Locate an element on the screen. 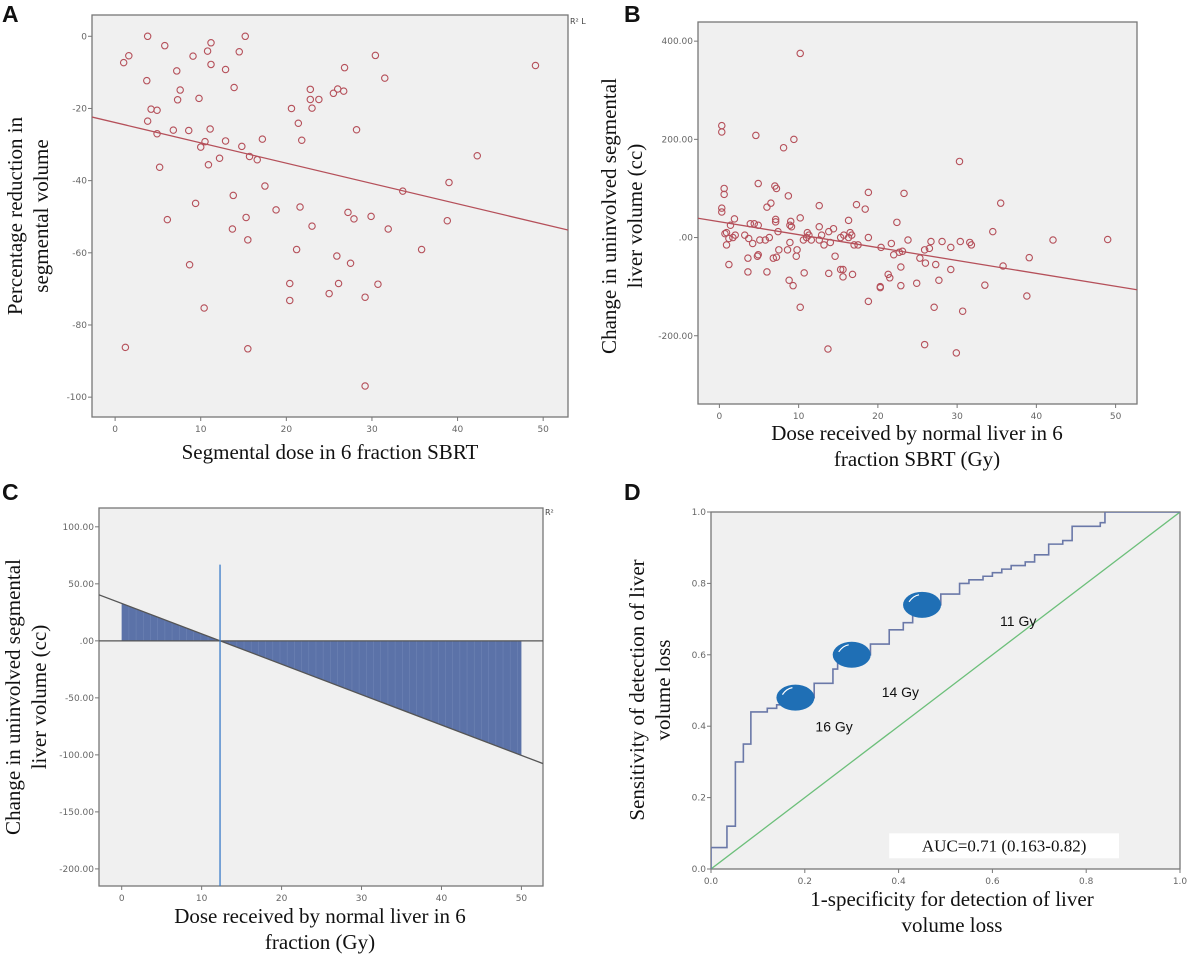 The height and width of the screenshot is (963, 1192). x-tick-label: 10 is located at coordinates (799, 417).